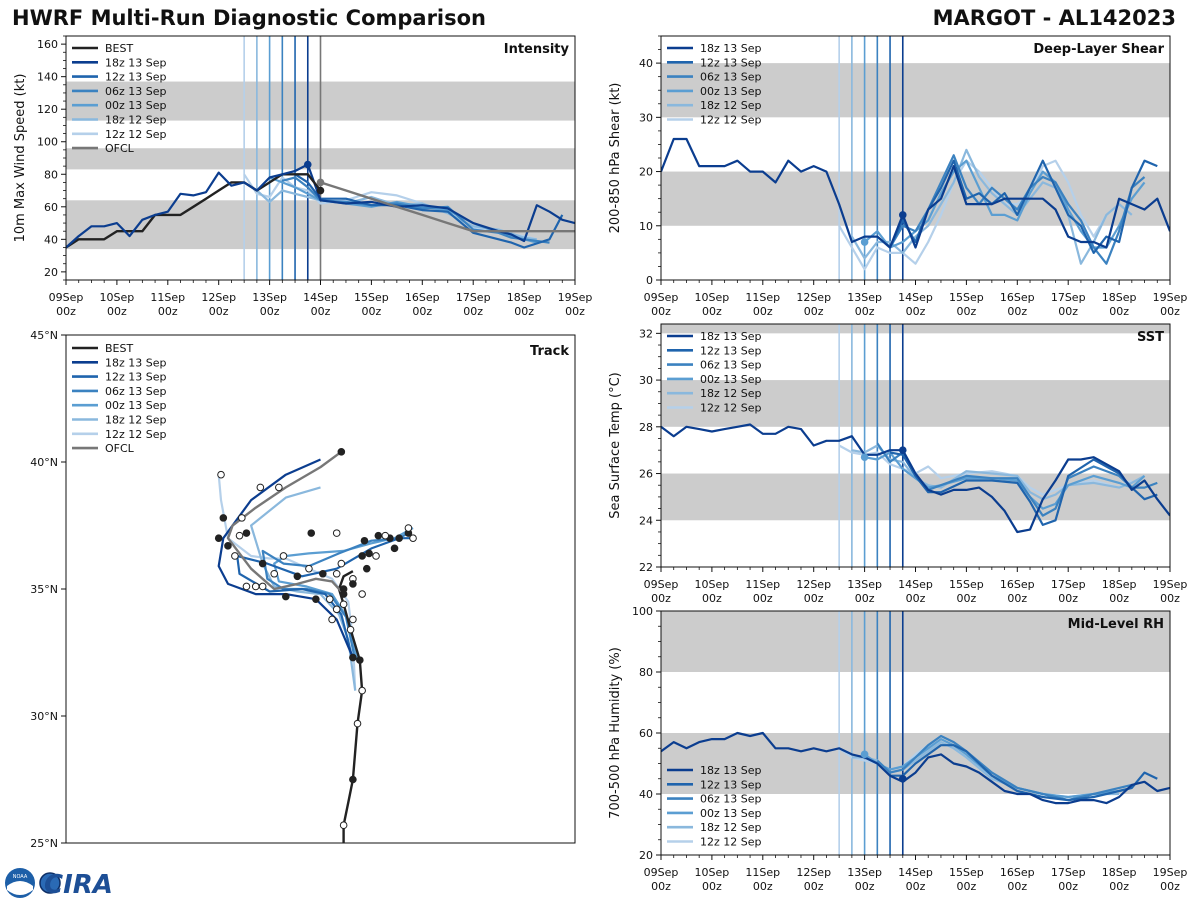 This screenshot has width=1200, height=900. Describe the element at coordinates (731, 336) in the screenshot. I see `sst-legend-label: 18z 13 Sep` at that location.